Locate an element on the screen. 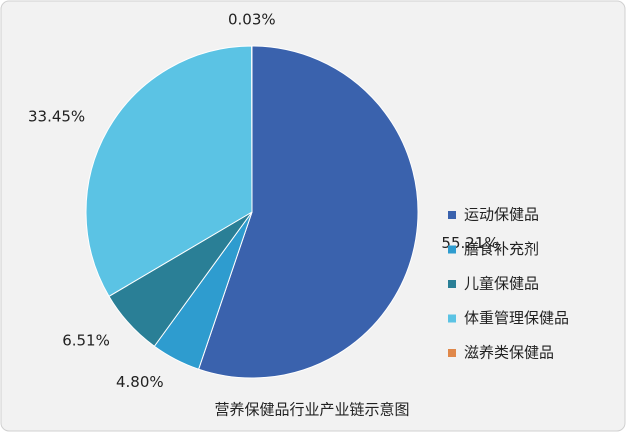  data-label: 33.45% is located at coordinates (56, 116).